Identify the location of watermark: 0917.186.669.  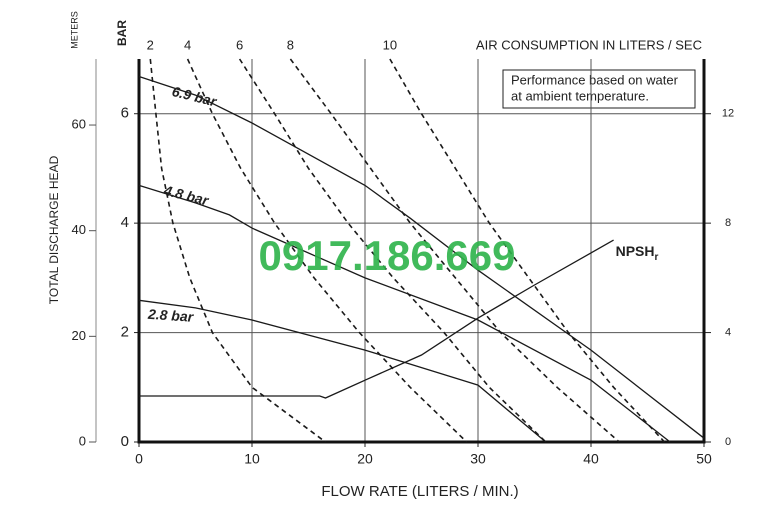
(387, 255).